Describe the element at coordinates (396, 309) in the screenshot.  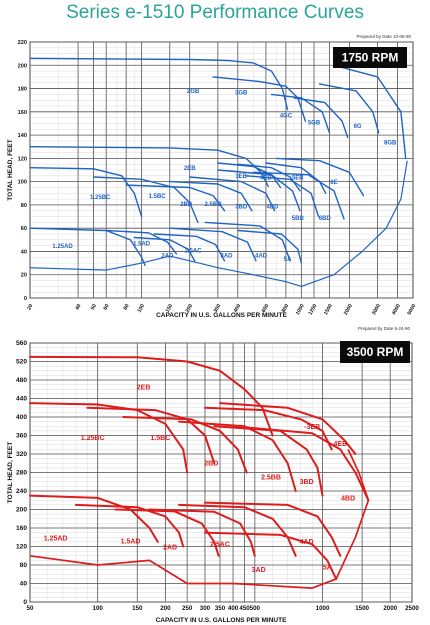
I see `x-tick-label: 4000` at that location.